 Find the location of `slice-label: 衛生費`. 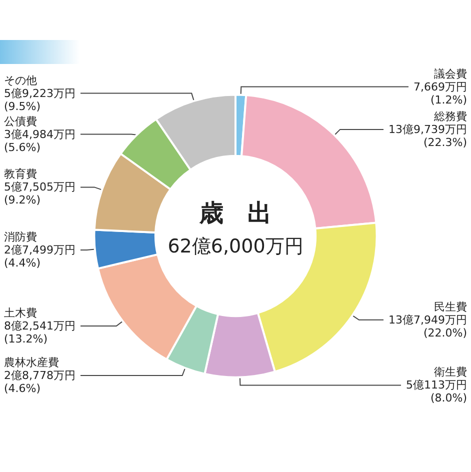

slice-label: 衛生費 is located at coordinates (450, 372).